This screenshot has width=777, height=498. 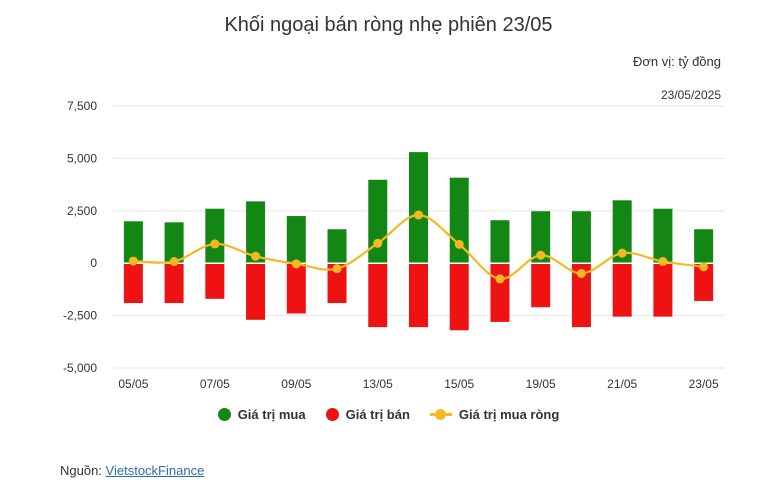 I want to click on legend-buy-marker, so click(x=224, y=414).